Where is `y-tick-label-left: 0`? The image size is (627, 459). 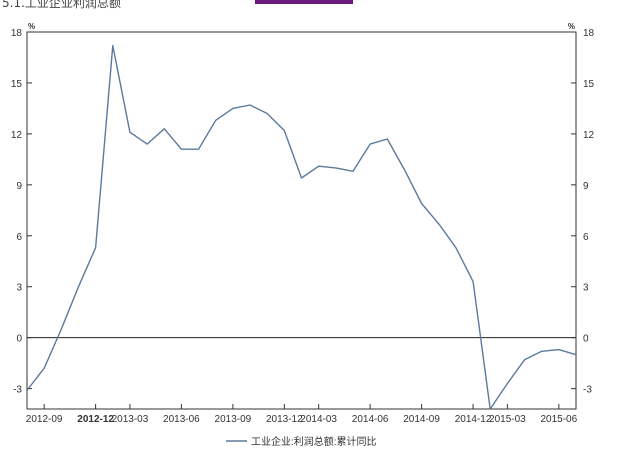
y-tick-label-left: 0 is located at coordinates (19, 339).